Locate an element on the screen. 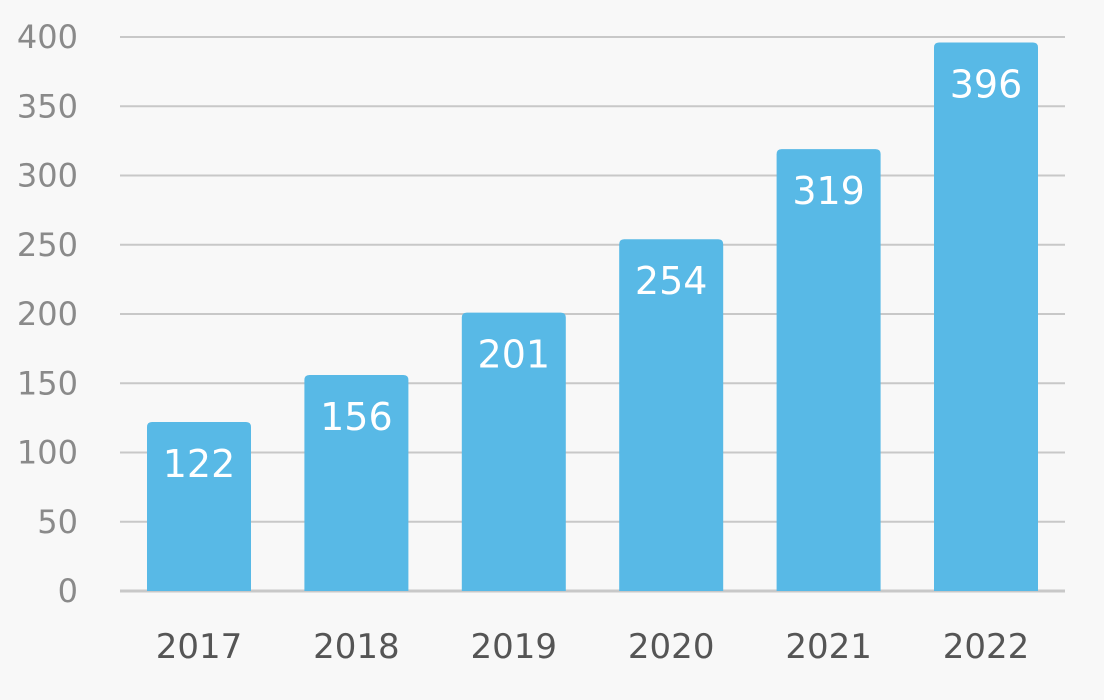 This screenshot has height=700, width=1104. x-tick-label: 2017 is located at coordinates (199, 647).